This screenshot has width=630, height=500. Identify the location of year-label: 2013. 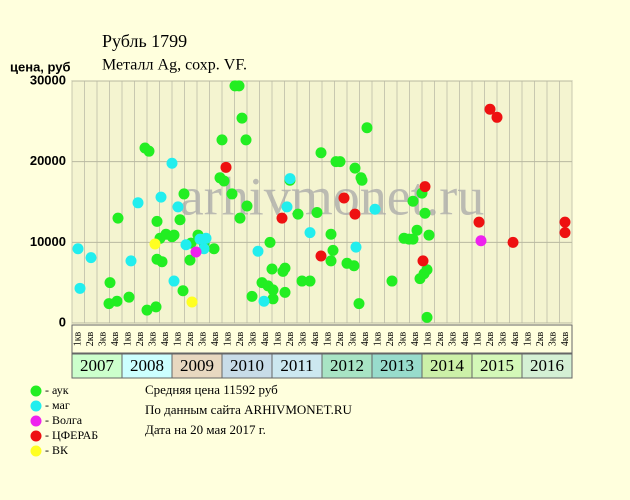
(397, 365).